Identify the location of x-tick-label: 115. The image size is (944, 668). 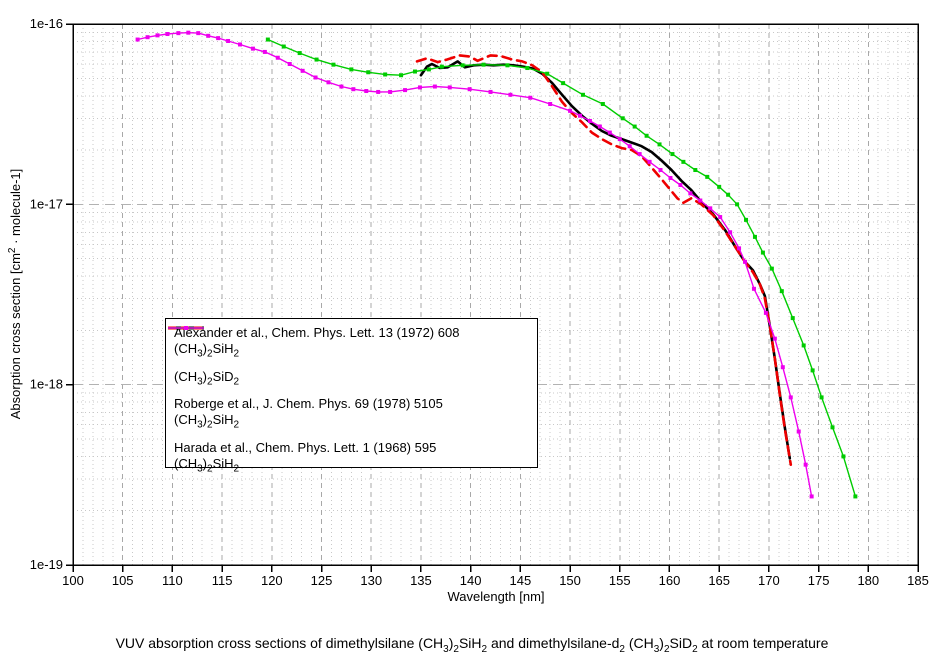
(222, 580).